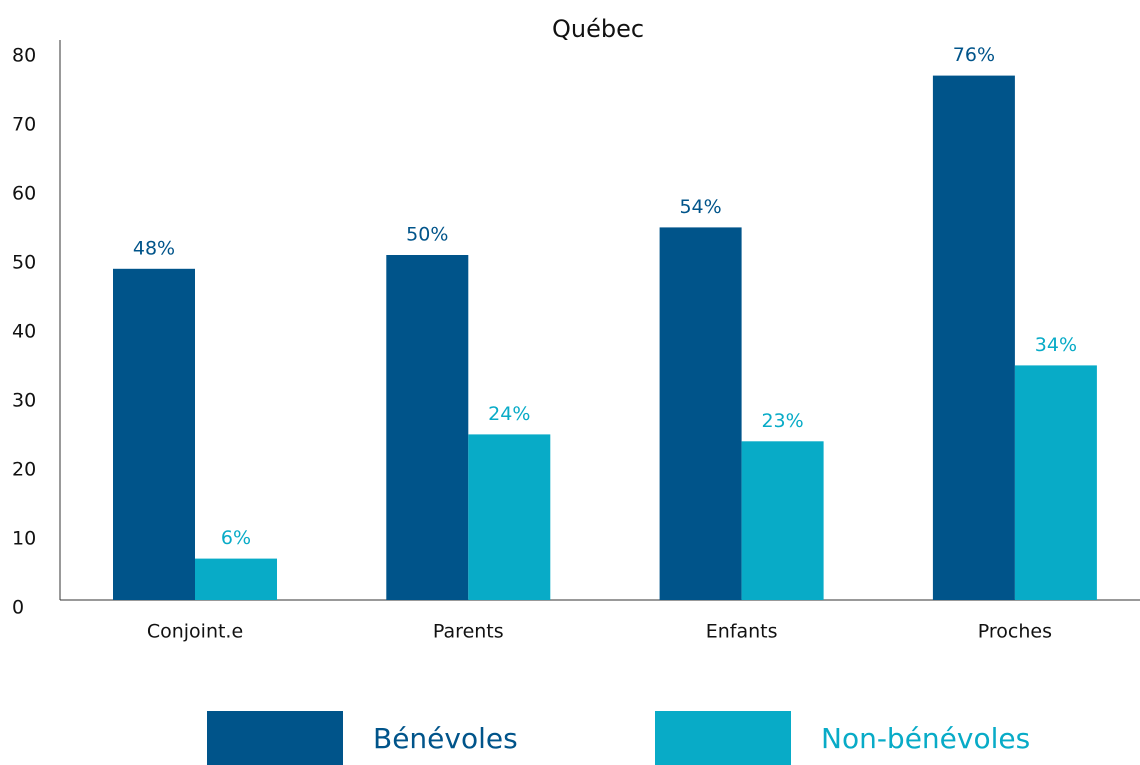 This screenshot has width=1140, height=765. Describe the element at coordinates (24, 194) in the screenshot. I see `y-tick-label: 60` at that location.